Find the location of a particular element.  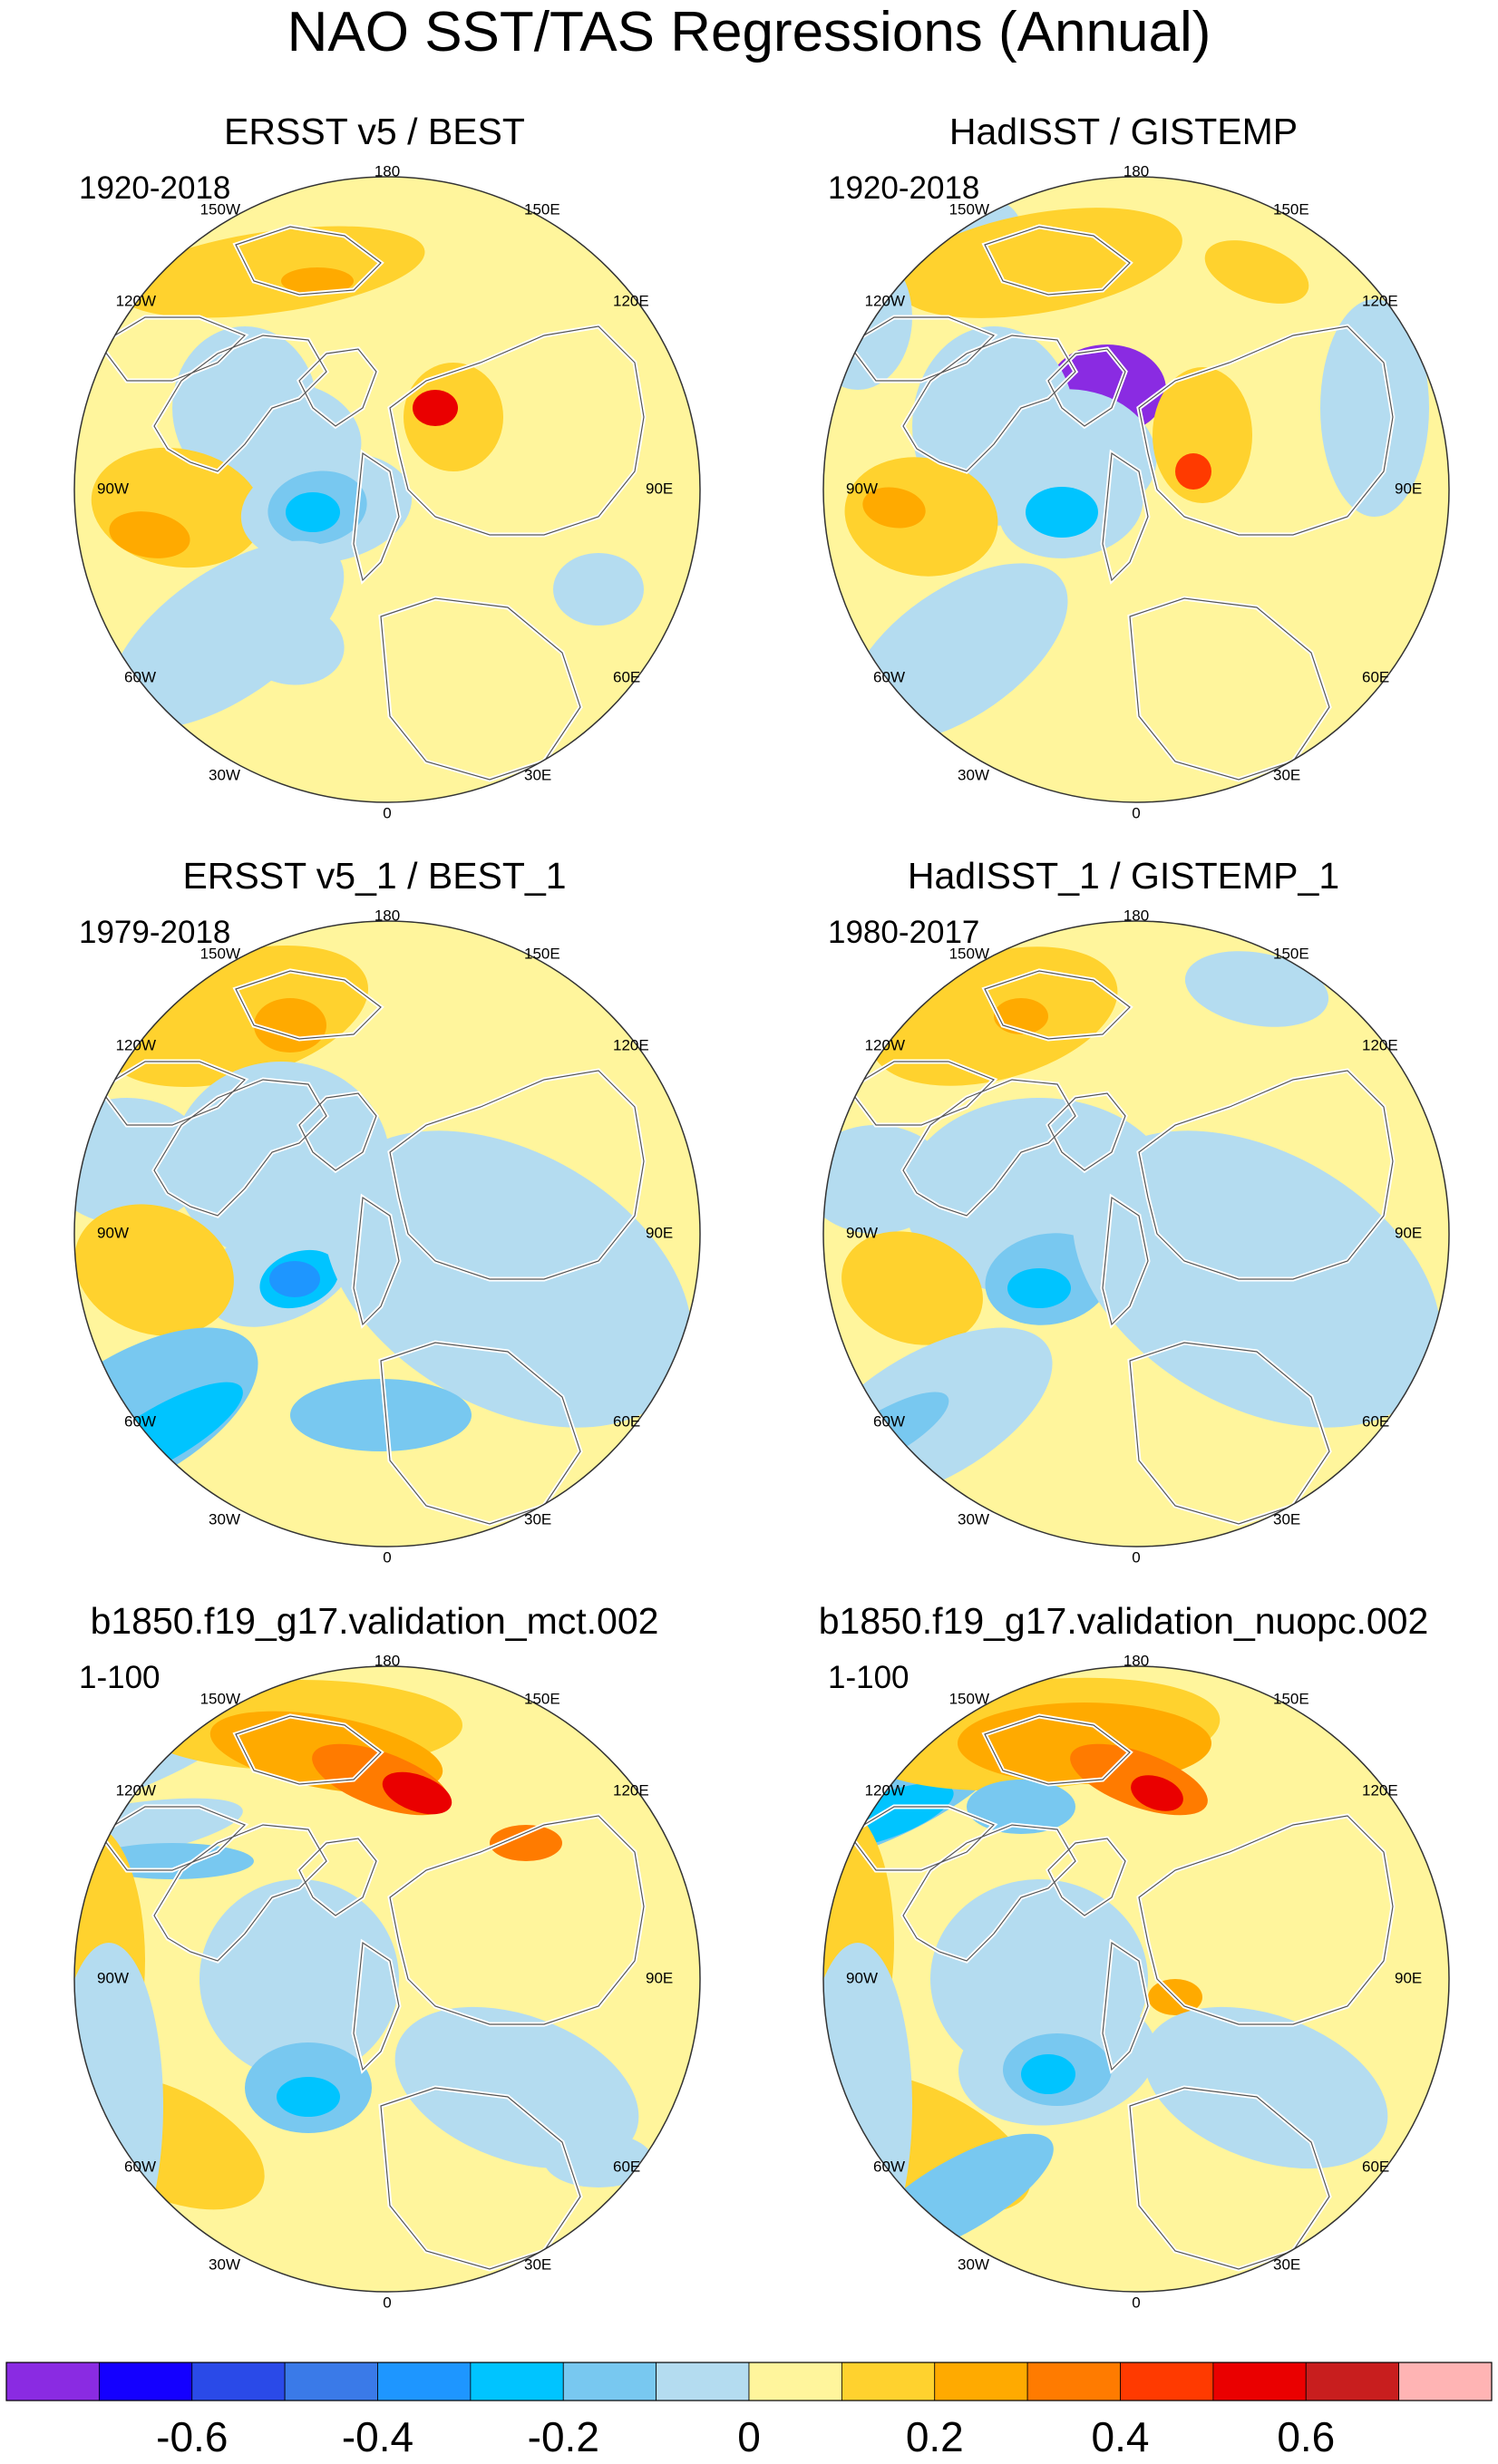

colorbar-tick-label: 0 is located at coordinates (749, 2436).